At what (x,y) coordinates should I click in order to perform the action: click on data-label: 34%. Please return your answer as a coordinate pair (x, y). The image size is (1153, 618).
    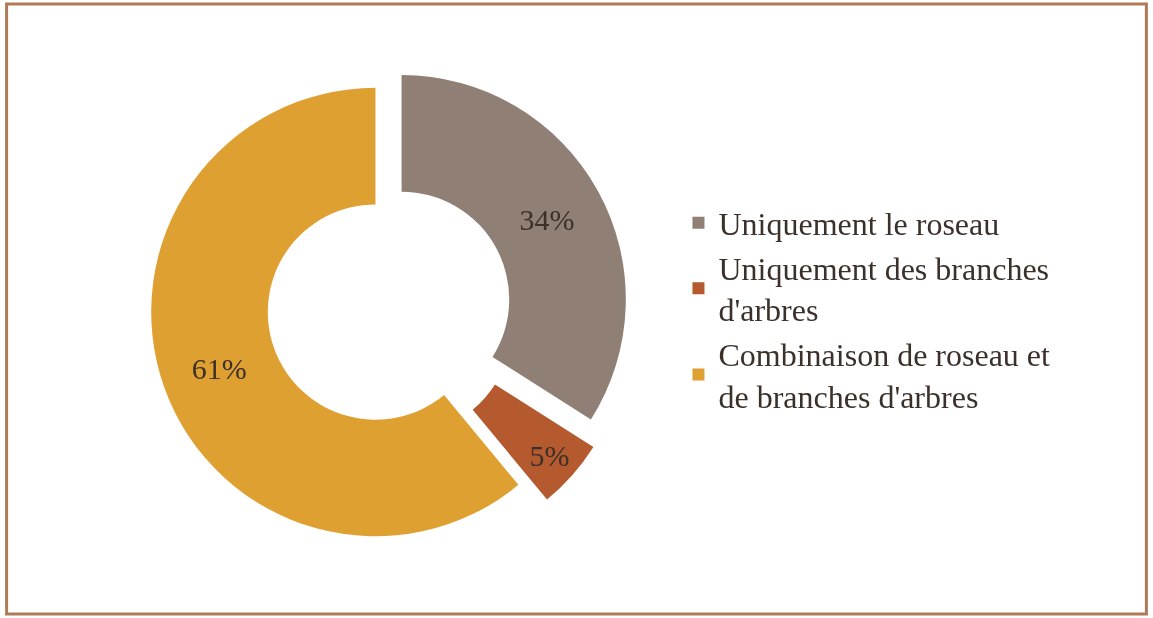
    Looking at the image, I should click on (547, 219).